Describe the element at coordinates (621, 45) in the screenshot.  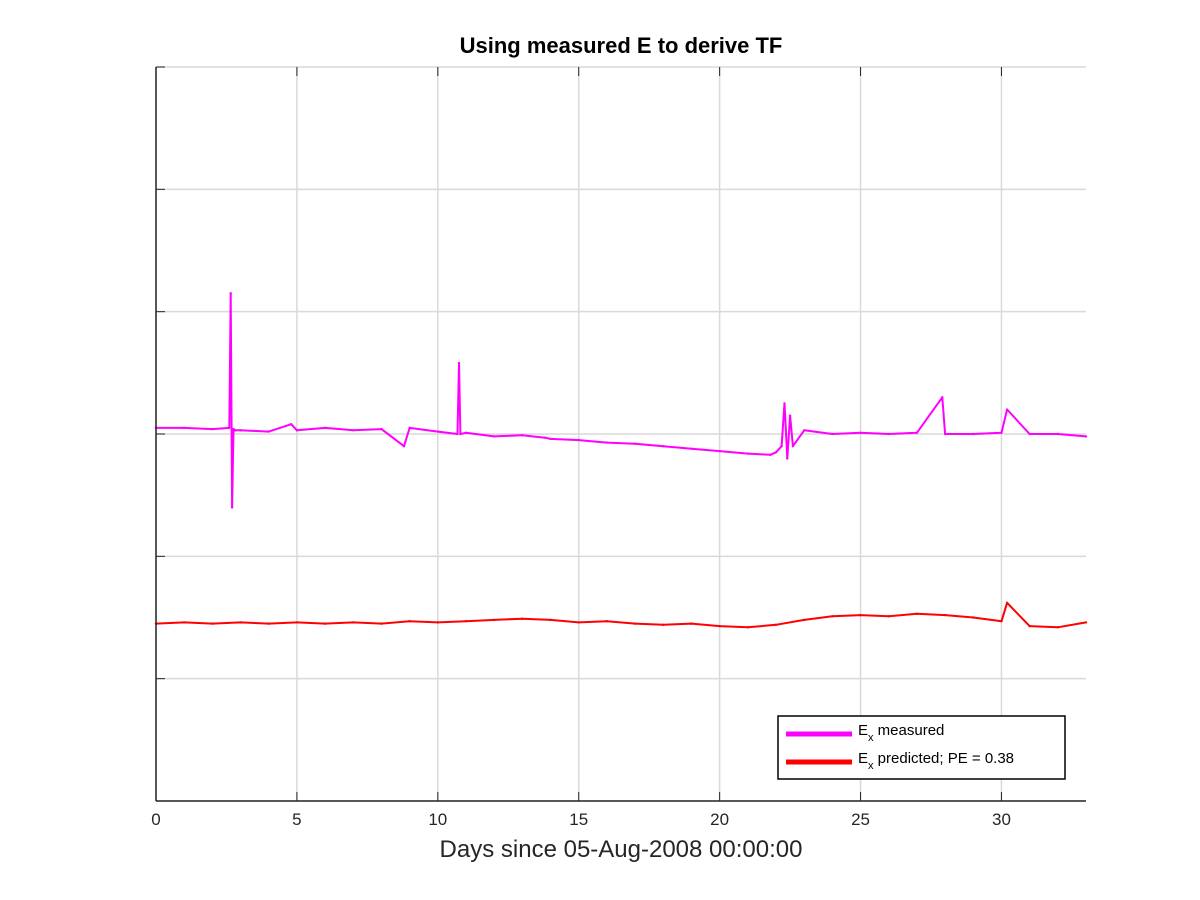
I see `chart-title: Using measured E to derive TF` at that location.